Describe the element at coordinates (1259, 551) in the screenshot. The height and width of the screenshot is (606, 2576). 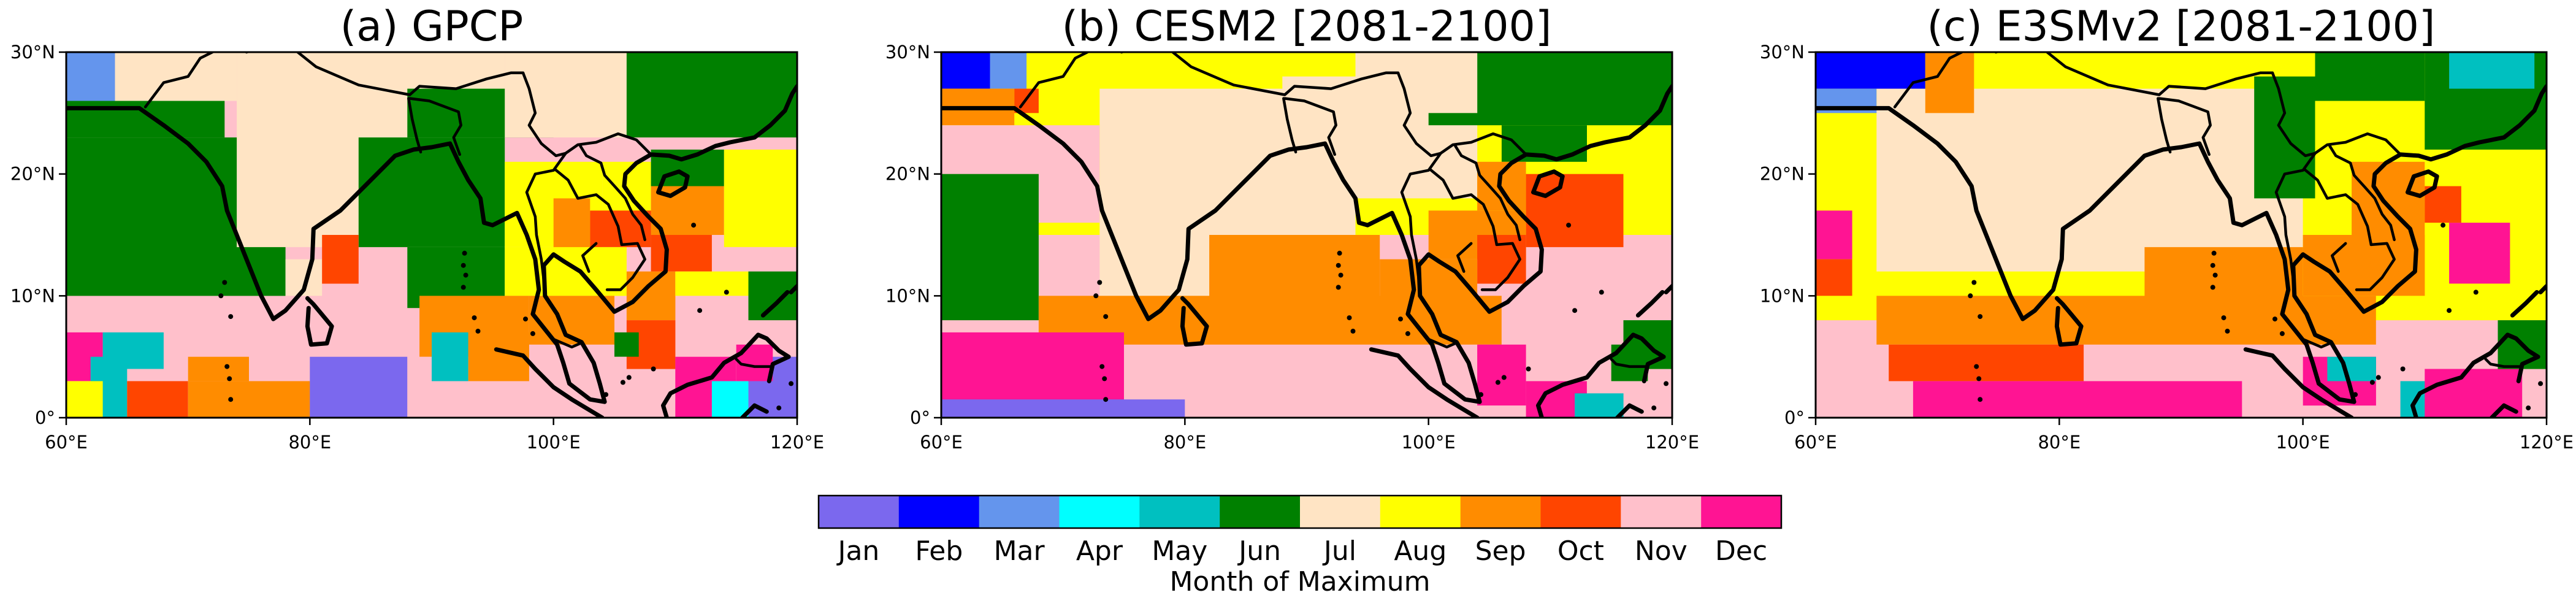
I see `colorbar-month-label: Jun` at that location.